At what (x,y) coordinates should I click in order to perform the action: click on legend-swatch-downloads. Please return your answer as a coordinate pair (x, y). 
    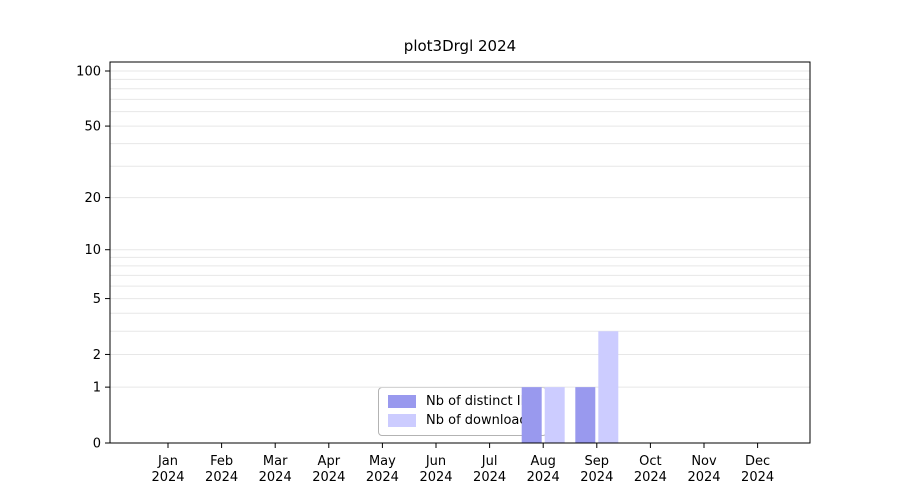
    Looking at the image, I should click on (402, 420).